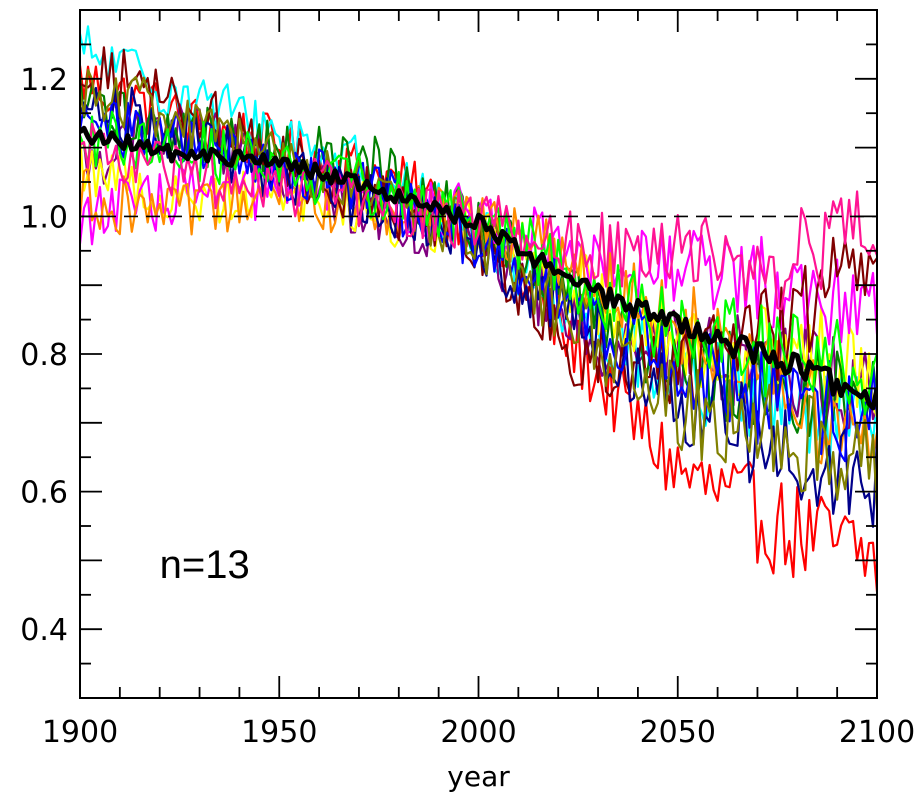  I want to click on y-tick-label: 0.6, so click(44, 493).